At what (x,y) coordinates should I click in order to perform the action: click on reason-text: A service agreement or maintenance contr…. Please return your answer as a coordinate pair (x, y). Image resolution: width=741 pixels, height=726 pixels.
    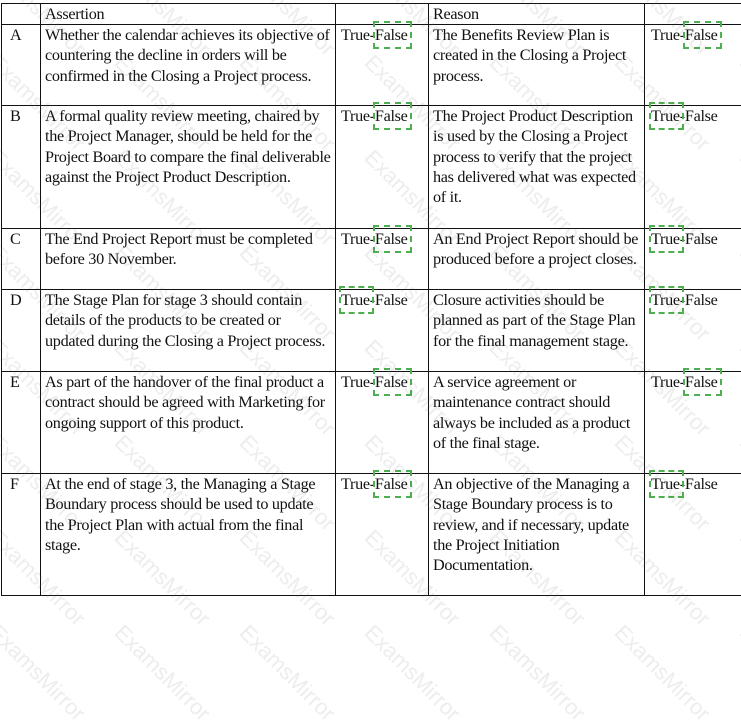
    Looking at the image, I should click on (537, 423).